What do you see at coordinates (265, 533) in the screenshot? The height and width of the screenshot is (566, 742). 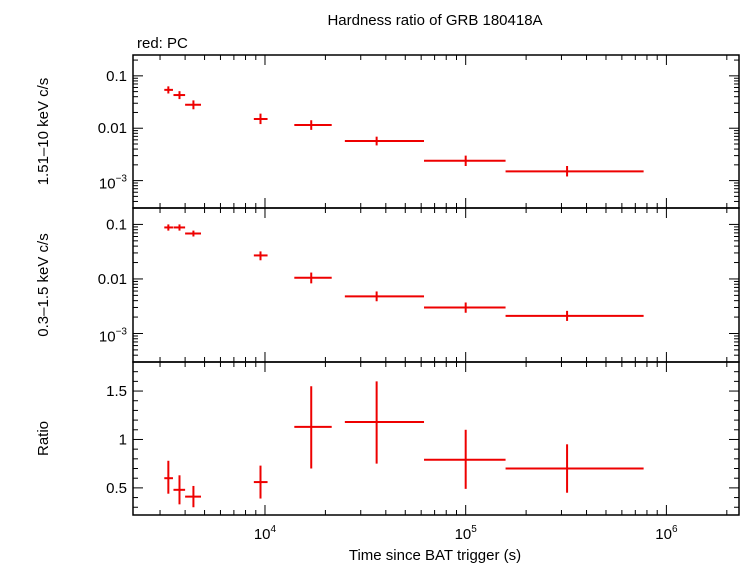 I see `x-tick-label: 10⁴` at bounding box center [265, 533].